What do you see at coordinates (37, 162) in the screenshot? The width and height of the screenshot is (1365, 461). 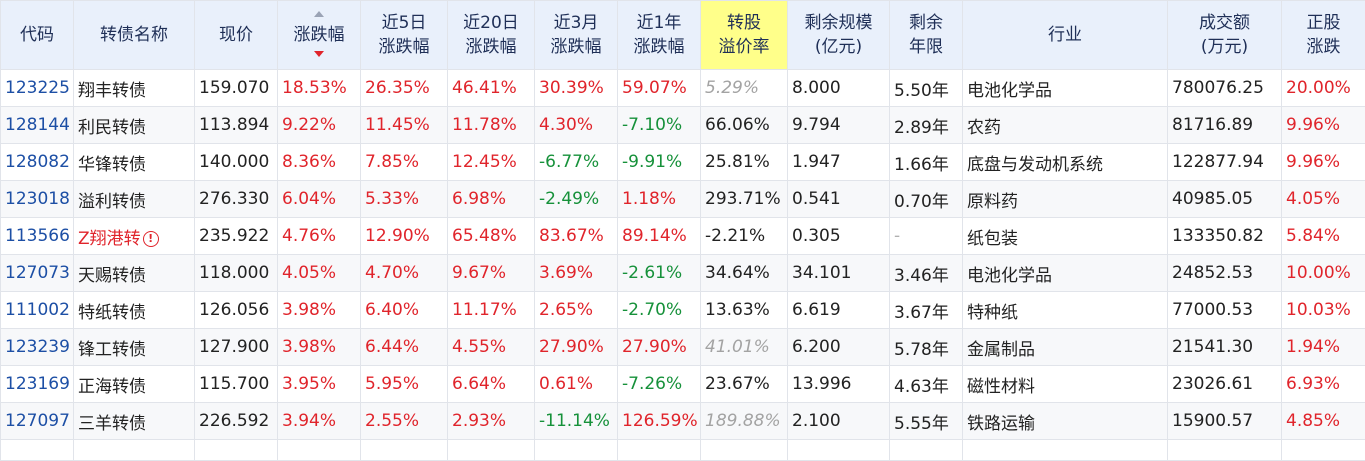 I see `cell-code: 128082` at bounding box center [37, 162].